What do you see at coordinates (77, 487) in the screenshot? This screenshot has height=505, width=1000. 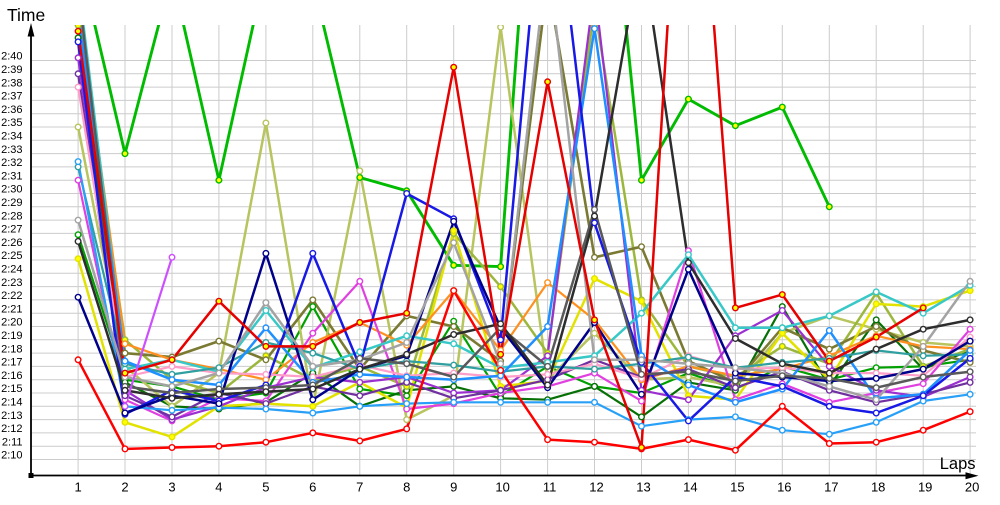 I see `svg-text: 1` at bounding box center [77, 487].